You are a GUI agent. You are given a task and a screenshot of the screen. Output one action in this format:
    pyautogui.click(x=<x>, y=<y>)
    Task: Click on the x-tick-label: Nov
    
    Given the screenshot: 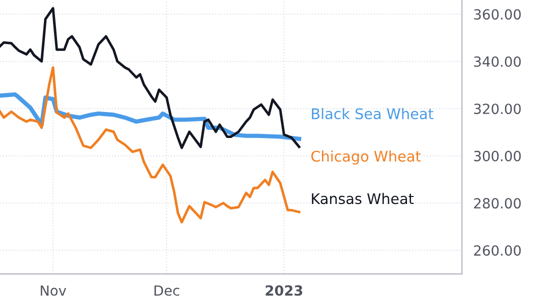 What is the action you would take?
    pyautogui.click(x=53, y=290)
    